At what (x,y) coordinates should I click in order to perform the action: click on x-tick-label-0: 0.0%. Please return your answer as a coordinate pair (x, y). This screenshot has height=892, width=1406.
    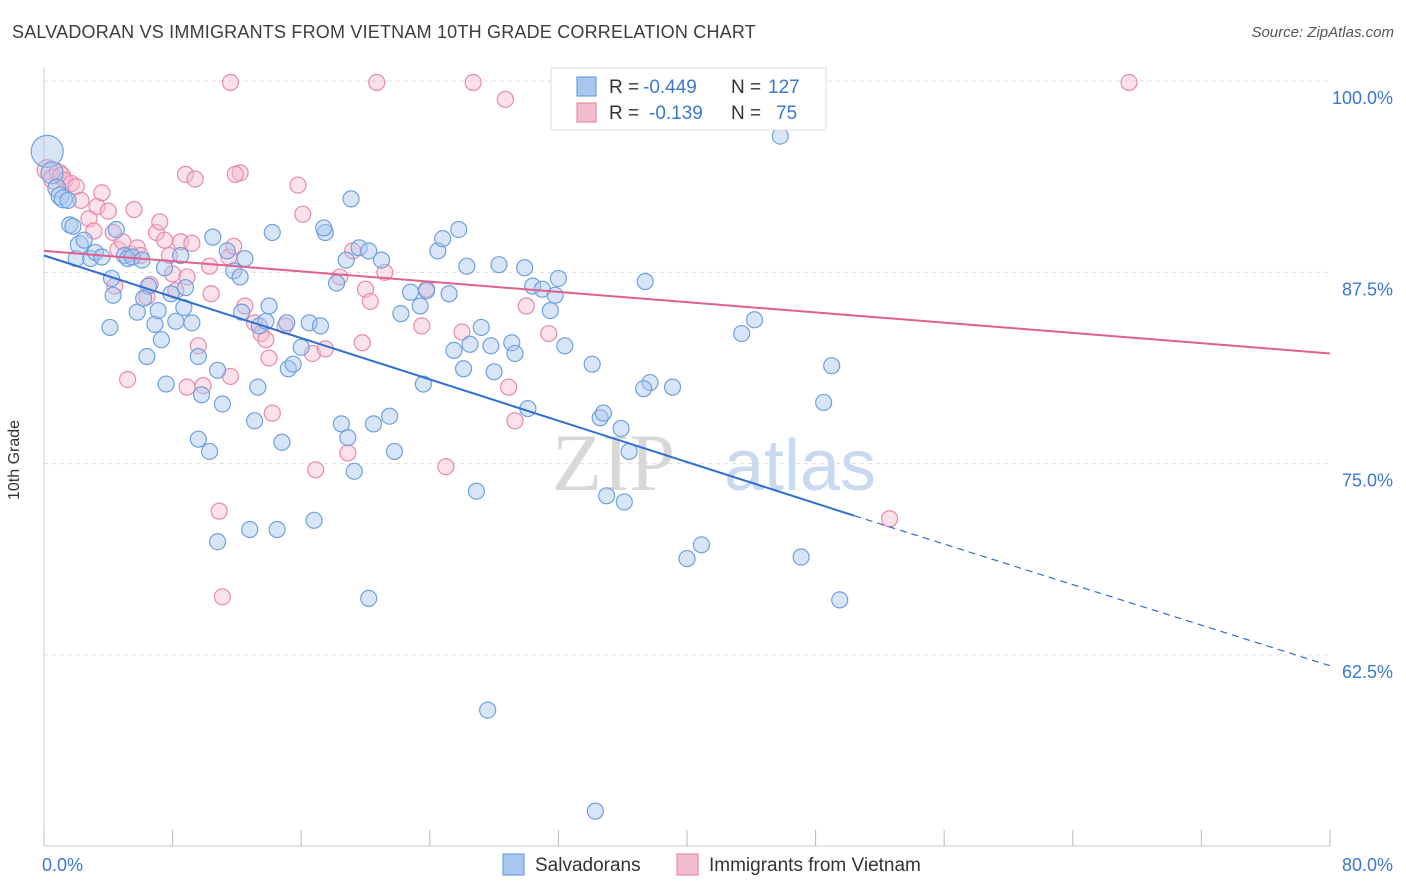
    Looking at the image, I should click on (62, 865).